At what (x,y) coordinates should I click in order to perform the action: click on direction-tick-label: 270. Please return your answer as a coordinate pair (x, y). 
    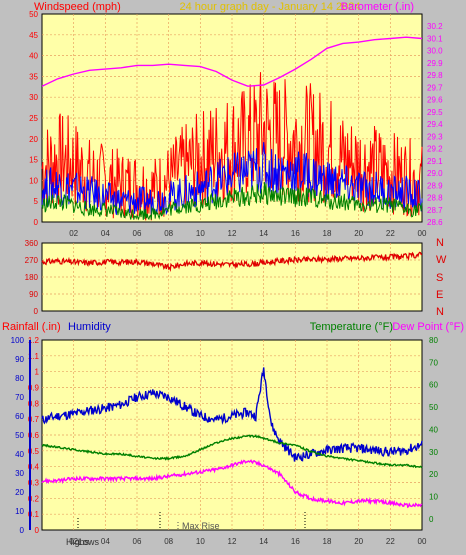
    Looking at the image, I should click on (32, 260).